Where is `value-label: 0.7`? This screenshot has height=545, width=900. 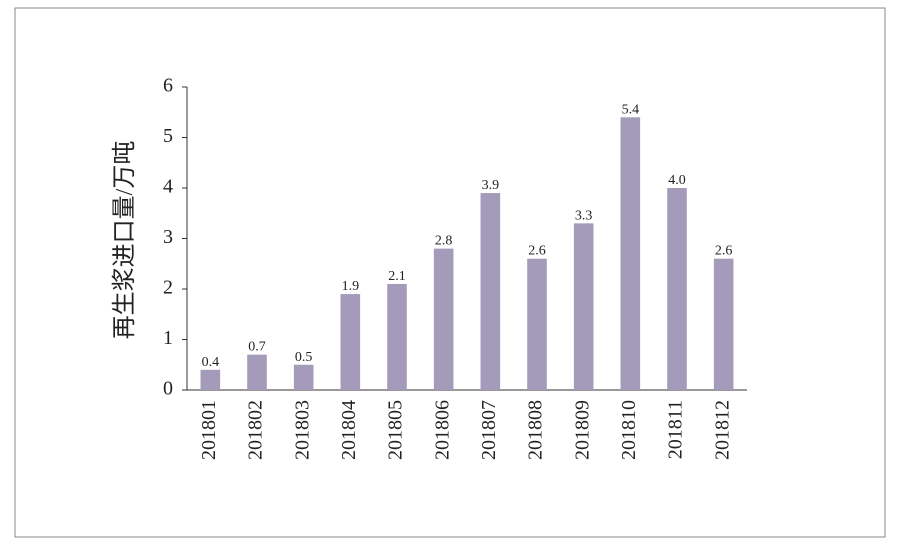
value-label: 0.7 is located at coordinates (257, 347).